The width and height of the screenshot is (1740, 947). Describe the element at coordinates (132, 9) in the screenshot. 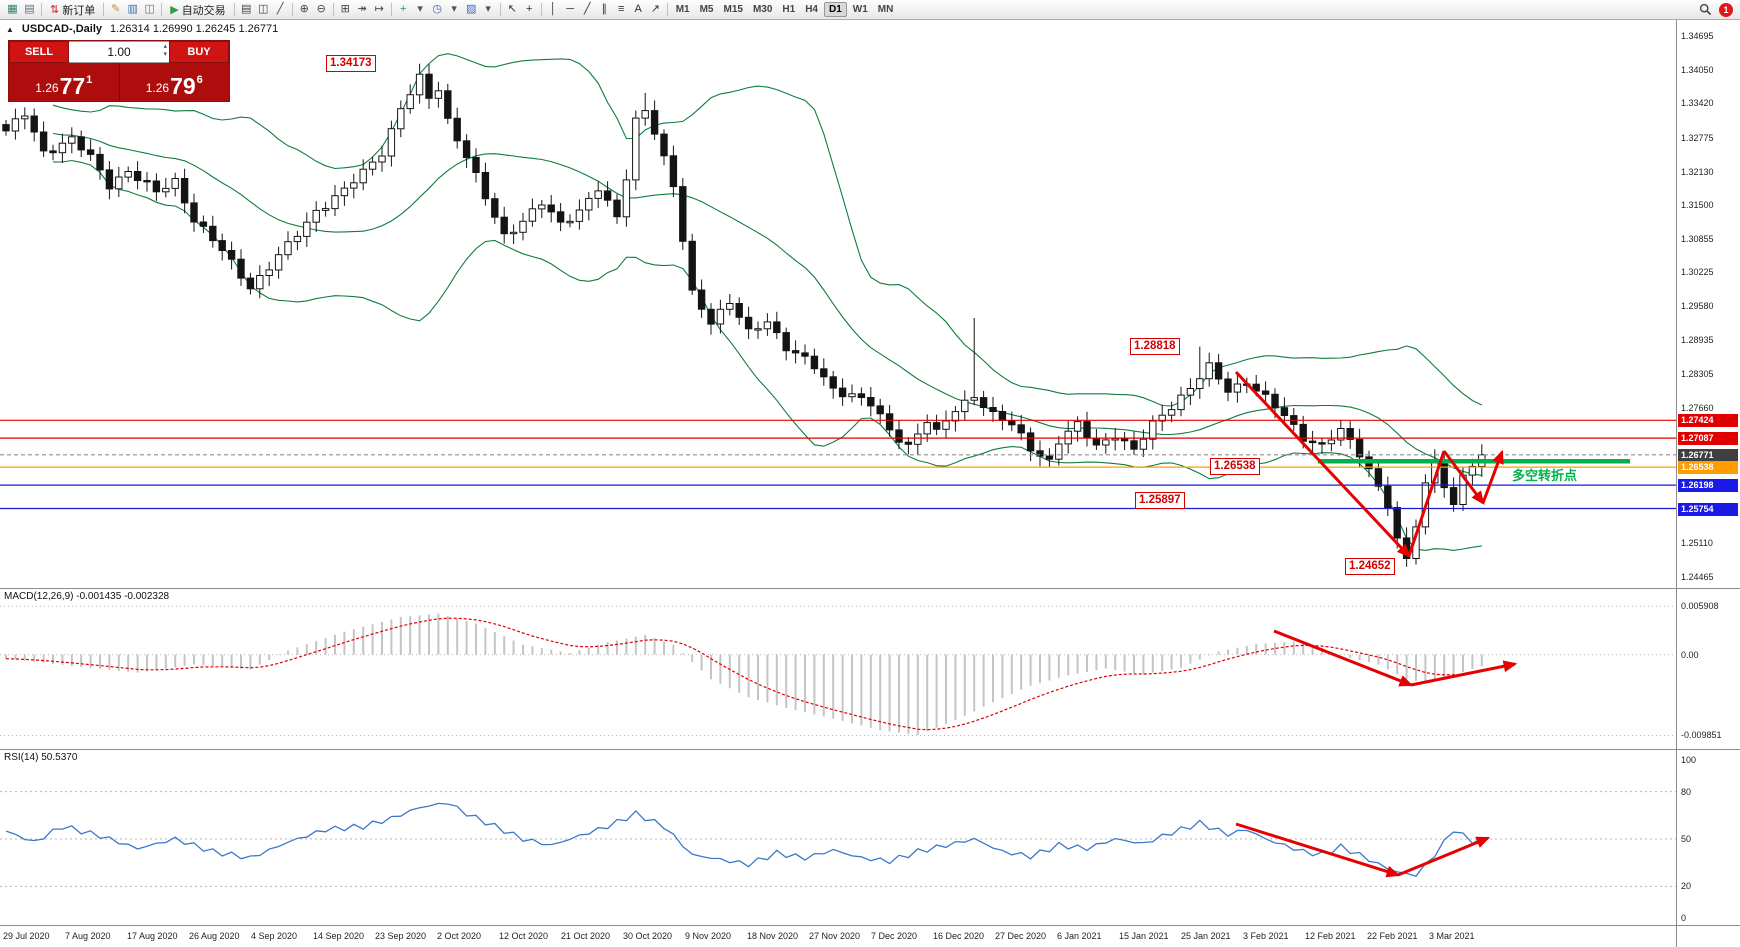

I see `market-watch-icon: ▥` at that location.